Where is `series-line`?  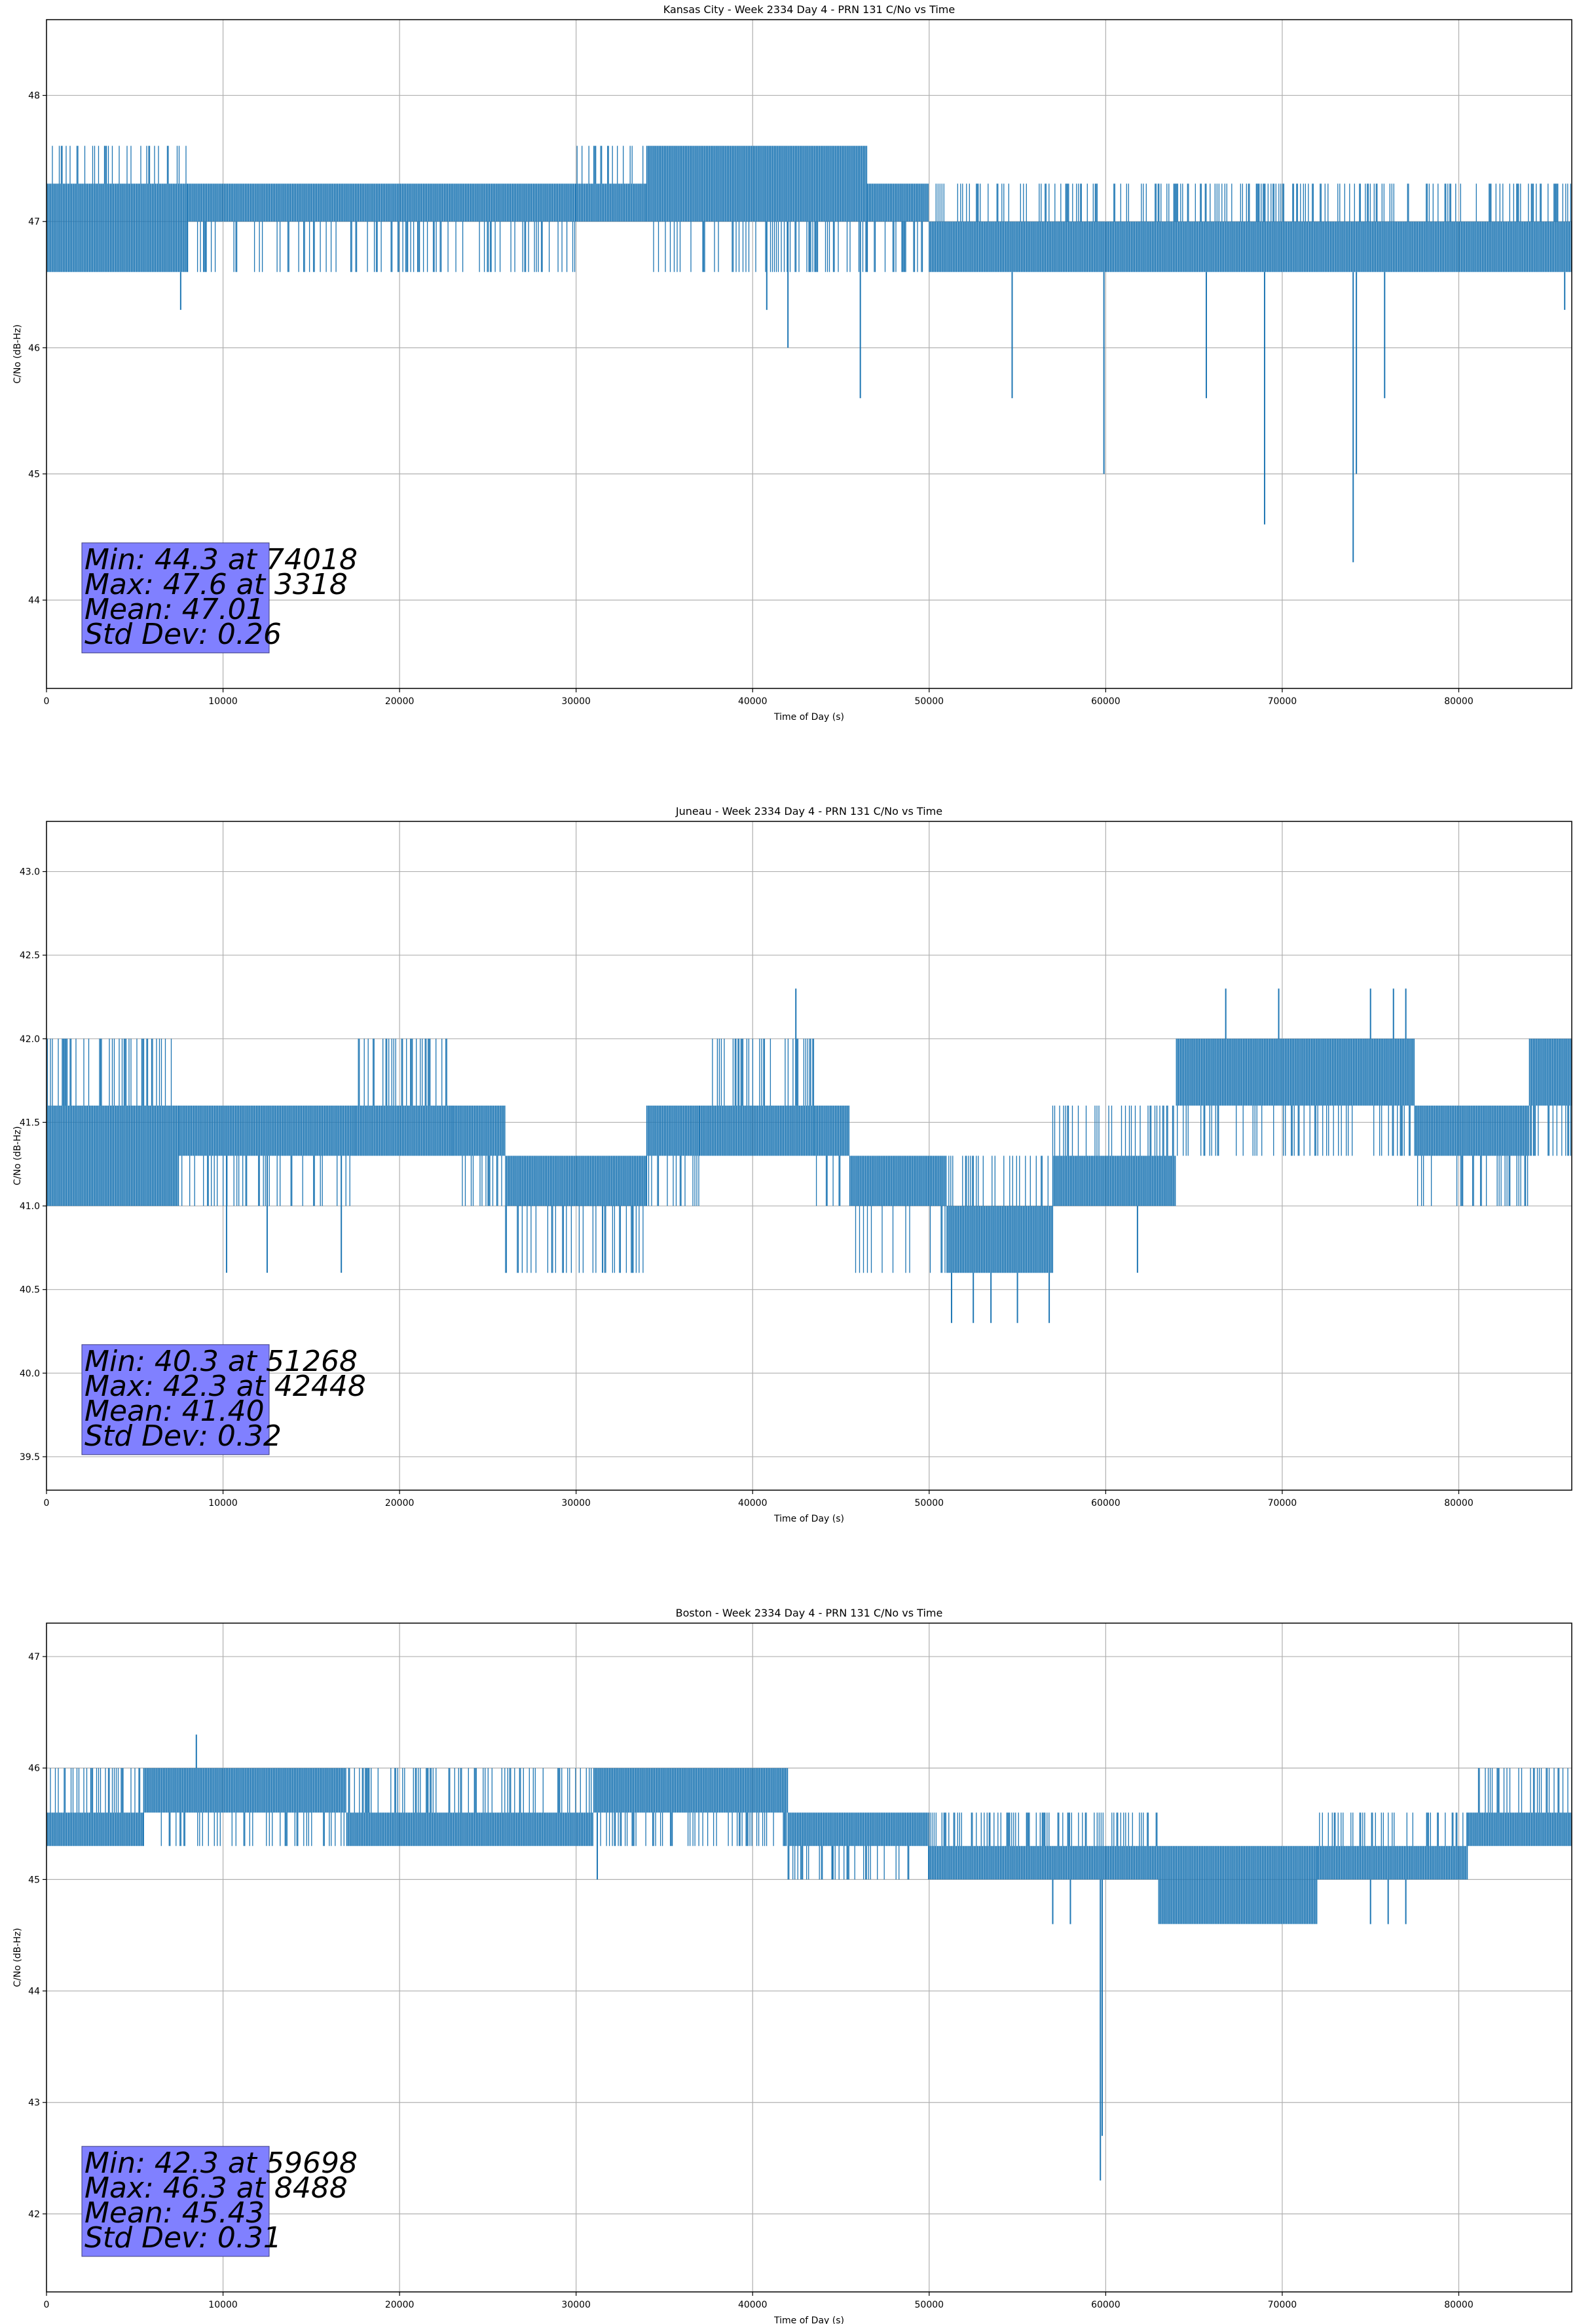 series-line is located at coordinates (809, 1155).